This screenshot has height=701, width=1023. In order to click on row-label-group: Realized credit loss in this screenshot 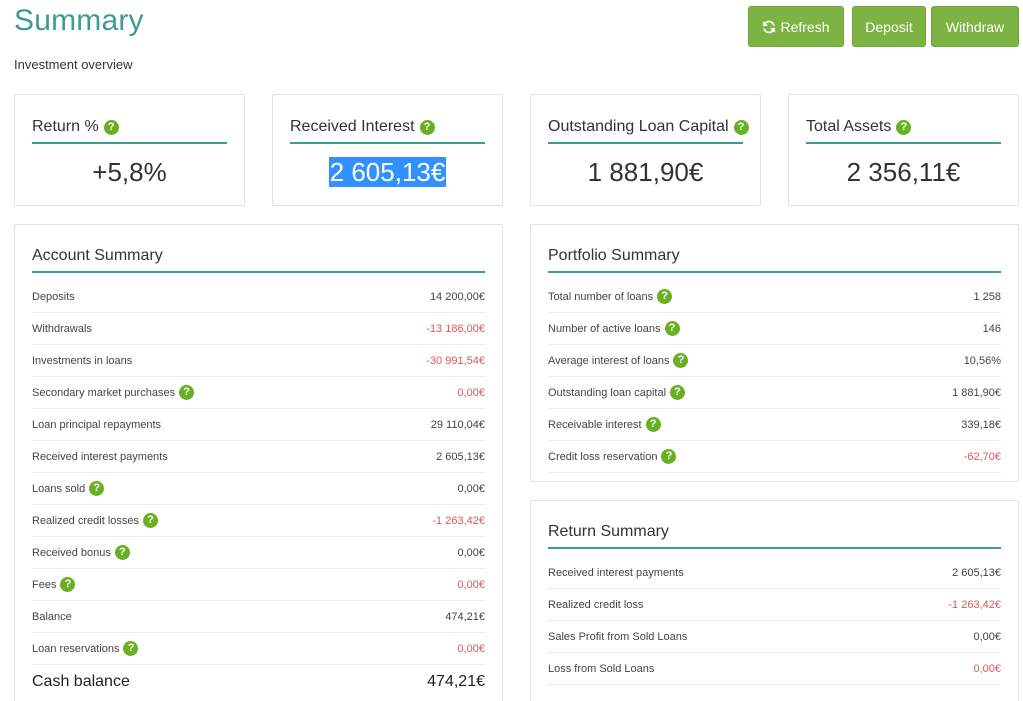, I will do `click(595, 605)`.